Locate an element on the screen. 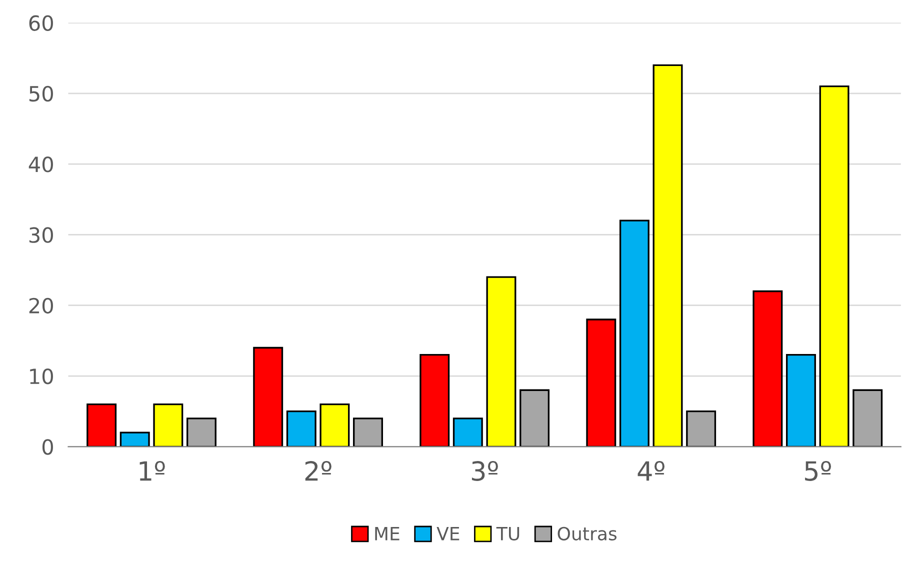  y-tick-label: 10 is located at coordinates (41, 376).